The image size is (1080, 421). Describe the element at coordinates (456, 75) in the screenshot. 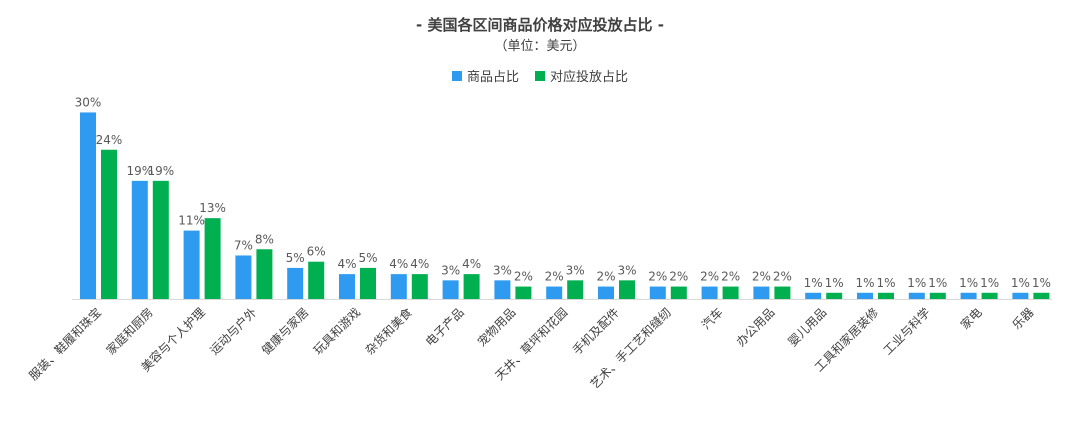

I see `legend-swatch-product-share` at that location.